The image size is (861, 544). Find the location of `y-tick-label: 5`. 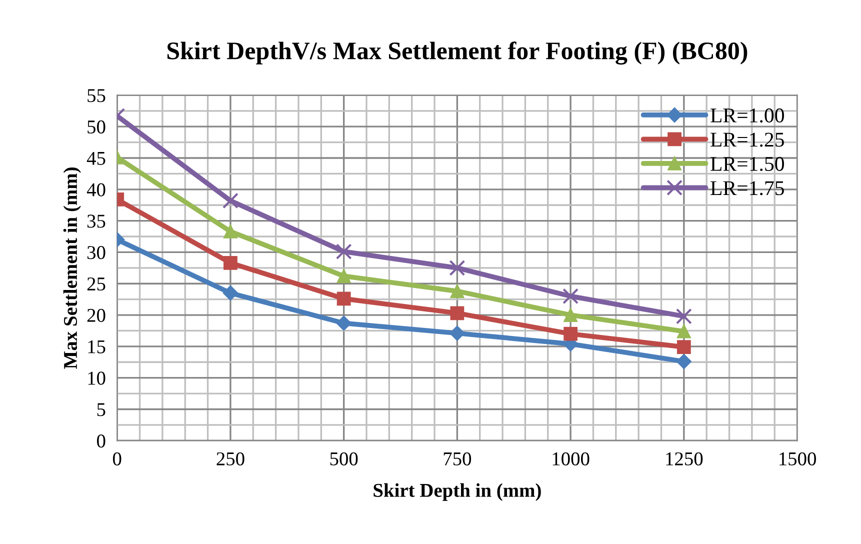

y-tick-label: 5 is located at coordinates (101, 409).